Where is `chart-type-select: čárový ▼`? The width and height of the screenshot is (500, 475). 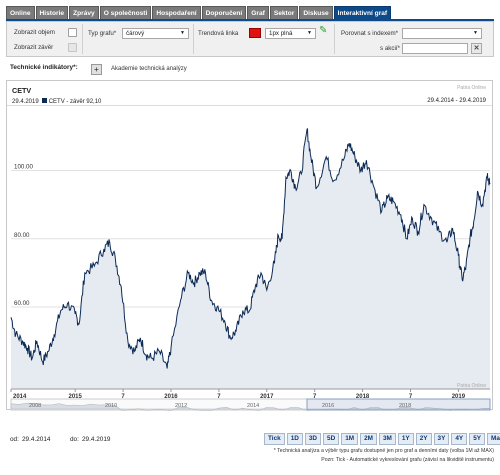 chart-type-select: čárový ▼ is located at coordinates (155, 33).